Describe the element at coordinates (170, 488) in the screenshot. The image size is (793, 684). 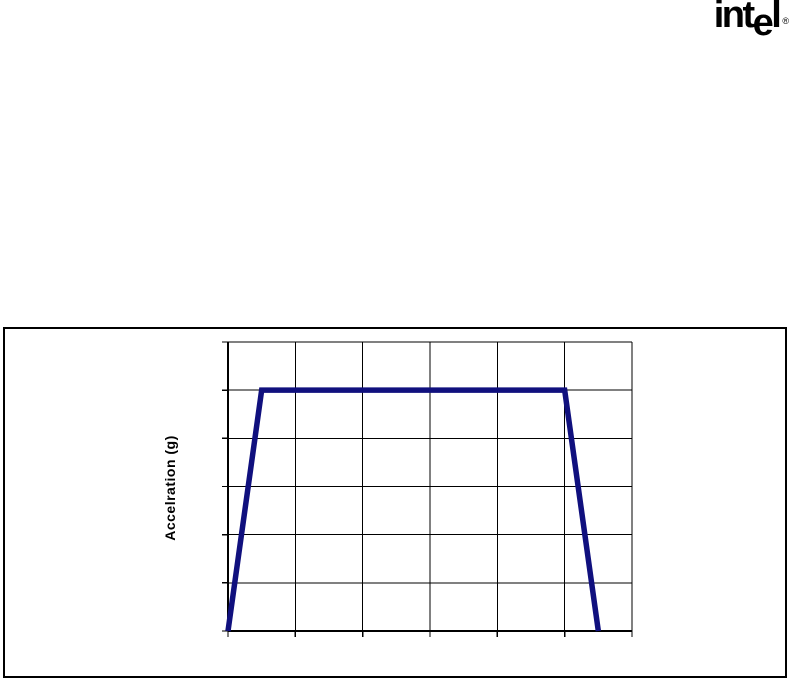
I see `y-axis-label: Accelration (g)` at that location.